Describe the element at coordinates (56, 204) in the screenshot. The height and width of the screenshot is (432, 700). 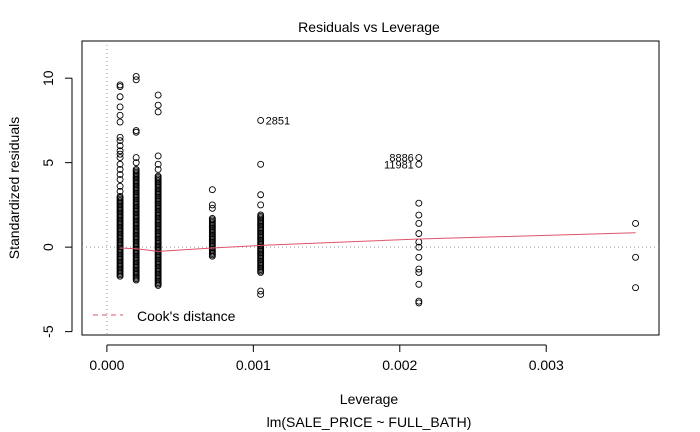
I see `y-axis: -5 0 5 10` at that location.